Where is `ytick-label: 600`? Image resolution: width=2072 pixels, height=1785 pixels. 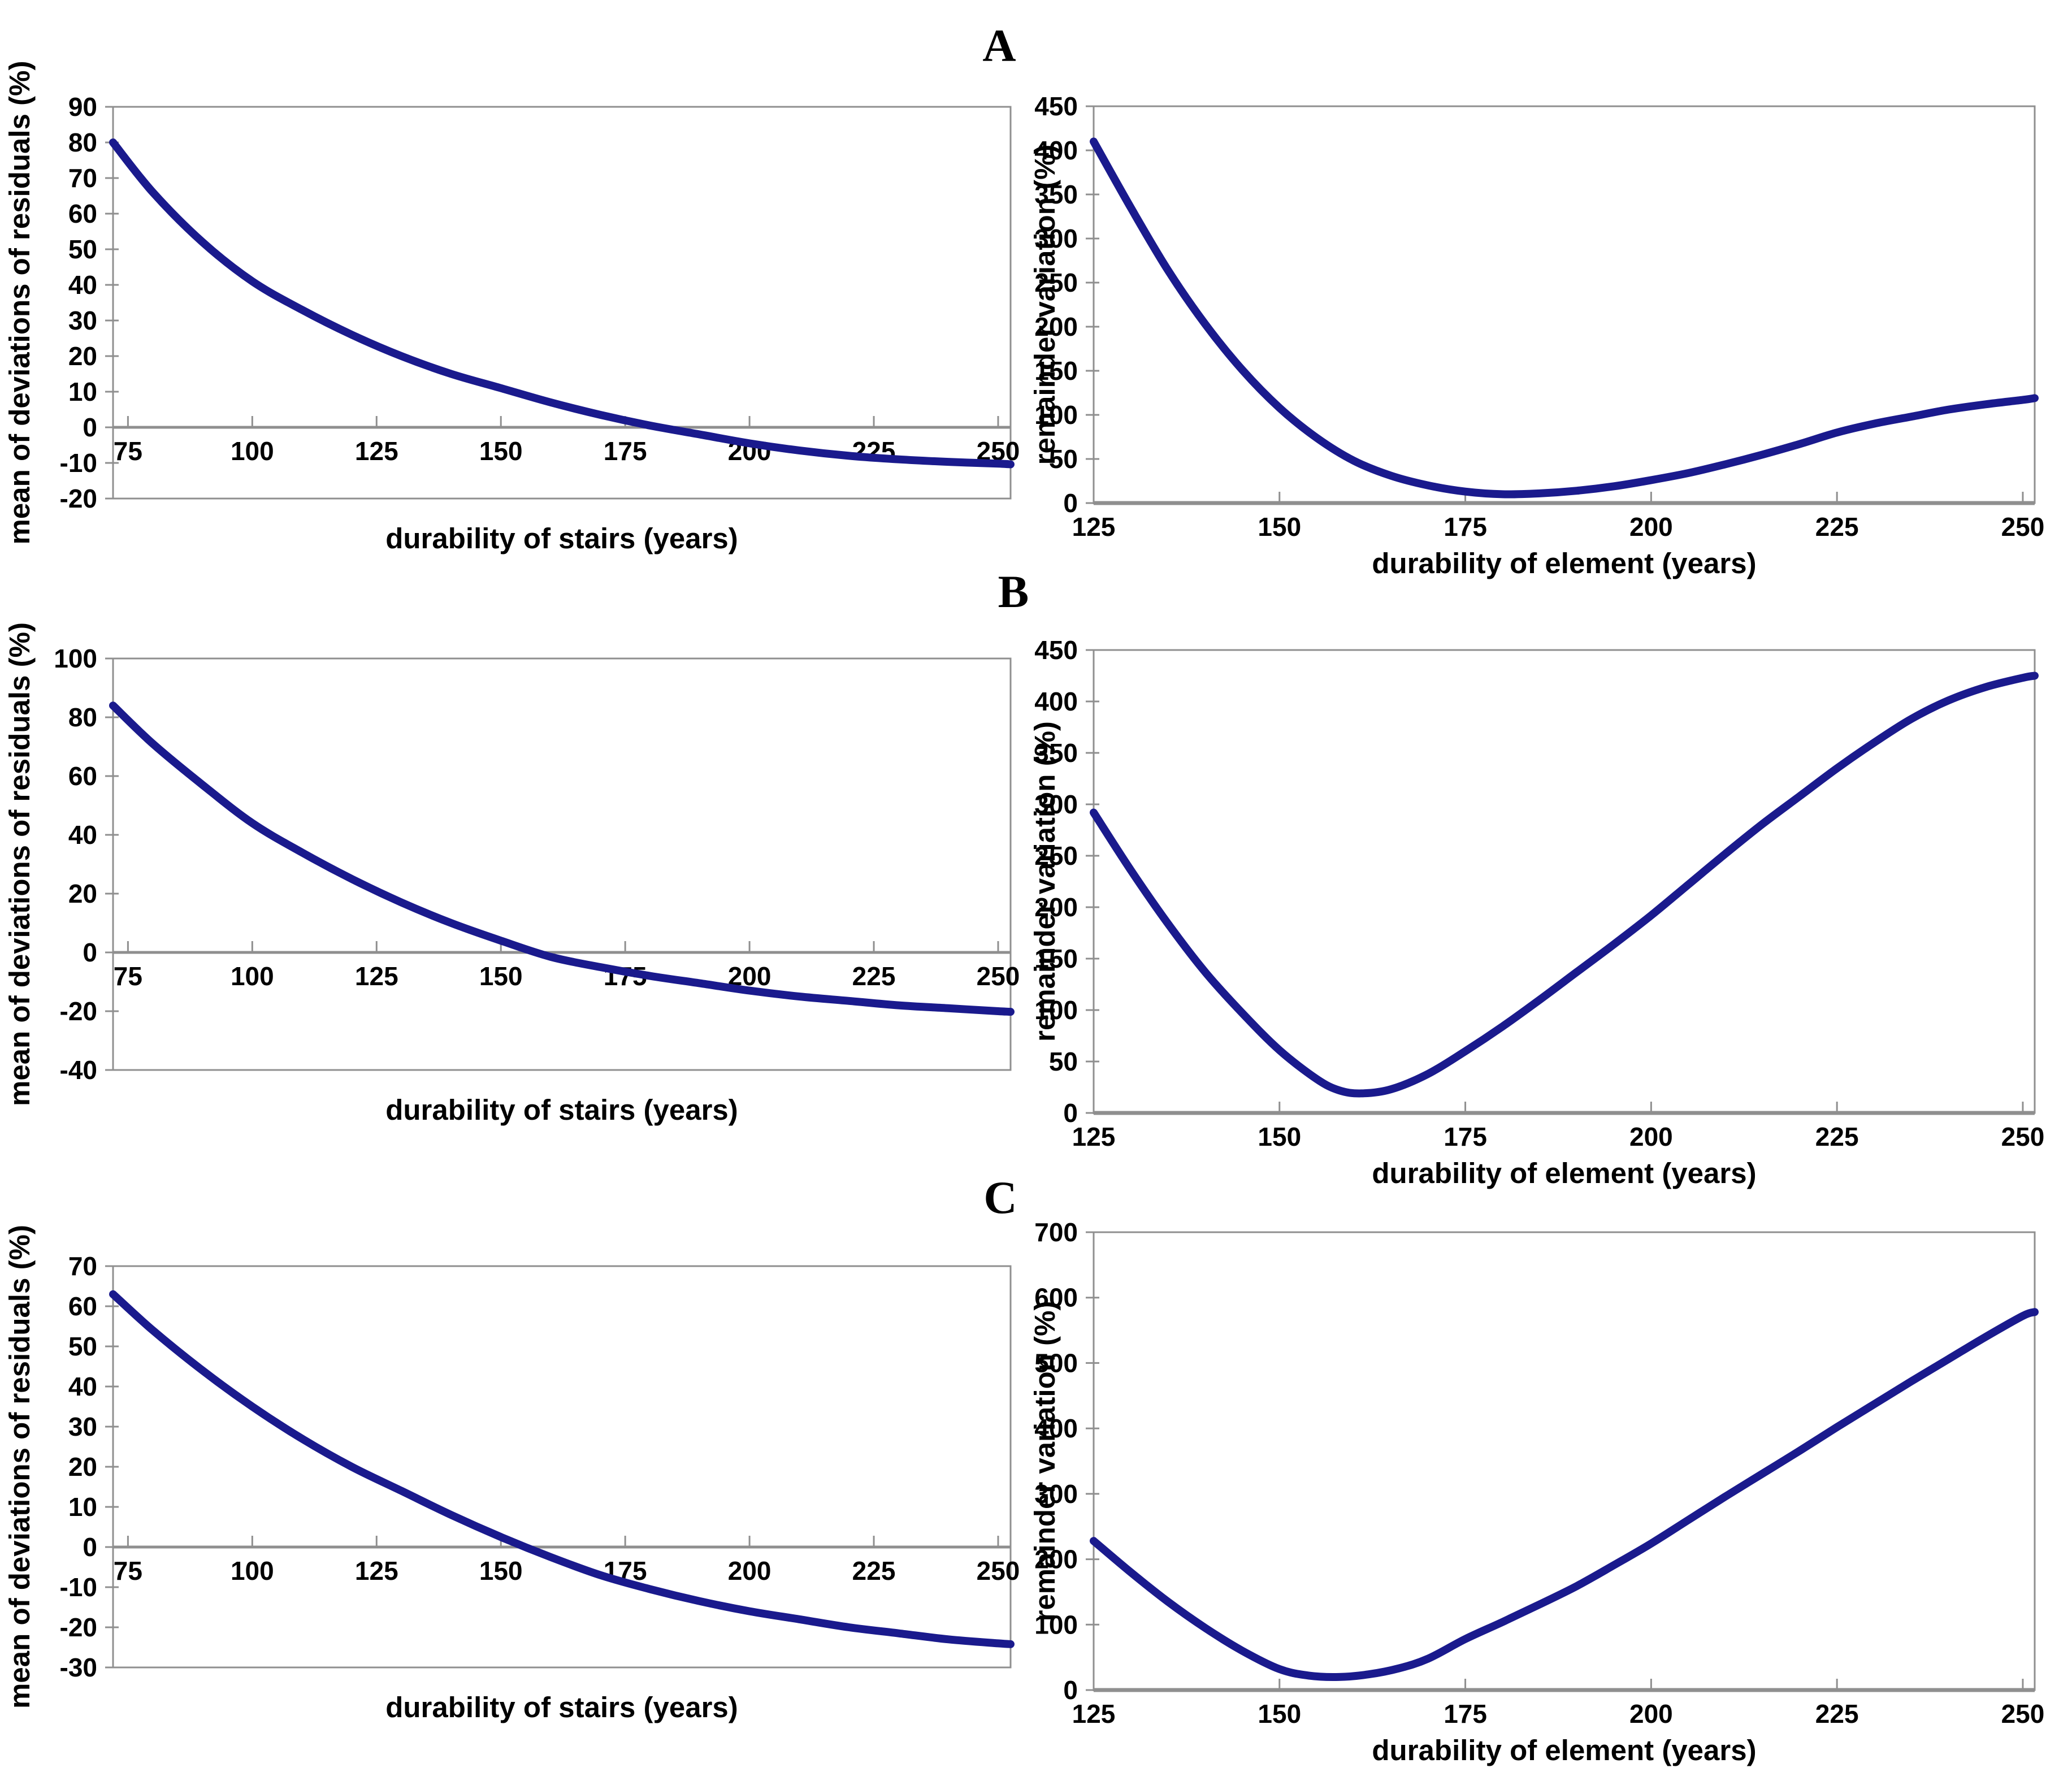
ytick-label: 600 is located at coordinates (1056, 1297).